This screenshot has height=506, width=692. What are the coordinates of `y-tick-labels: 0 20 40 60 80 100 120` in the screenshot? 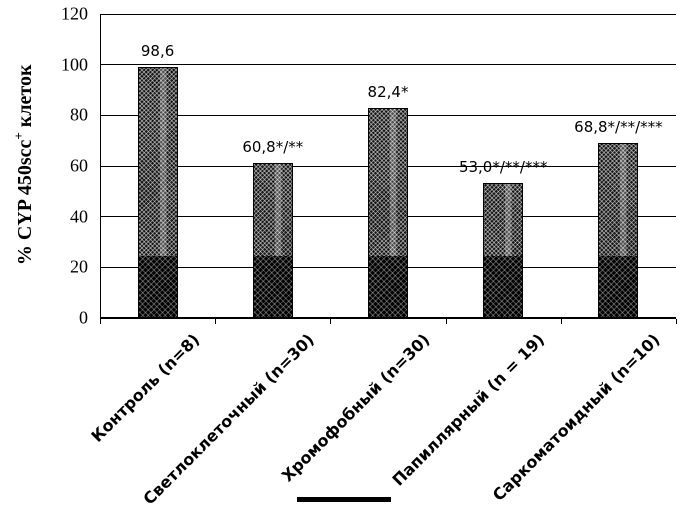 It's located at (45, 166).